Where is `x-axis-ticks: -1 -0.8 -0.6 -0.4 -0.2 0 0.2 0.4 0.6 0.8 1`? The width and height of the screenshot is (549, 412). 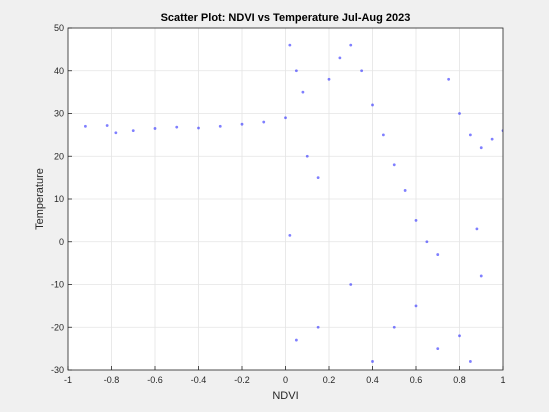 x-axis-ticks: -1 -0.8 -0.6 -0.4 -0.2 0 0.2 0.4 0.6 0.8 1 is located at coordinates (285, 375).